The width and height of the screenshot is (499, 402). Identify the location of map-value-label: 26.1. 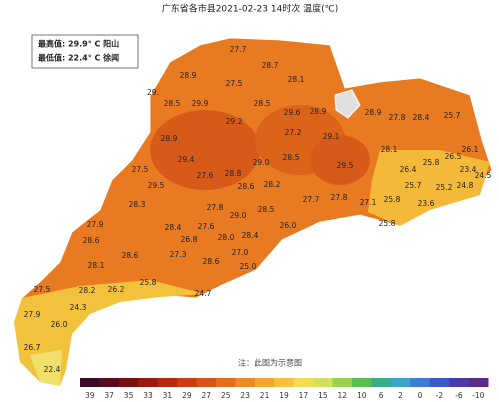
(470, 149).